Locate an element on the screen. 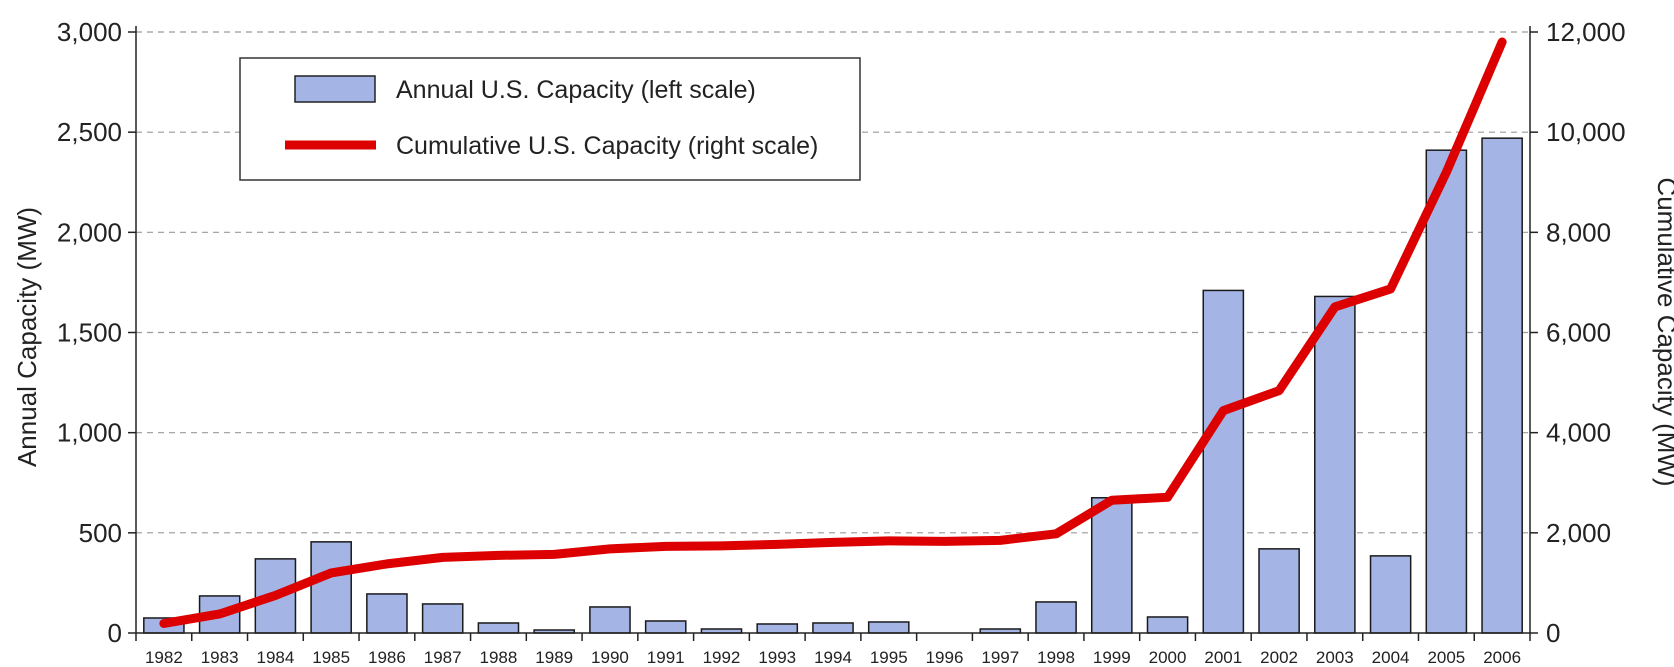 This screenshot has width=1674, height=667. x-tick-label: 1993 is located at coordinates (777, 657).